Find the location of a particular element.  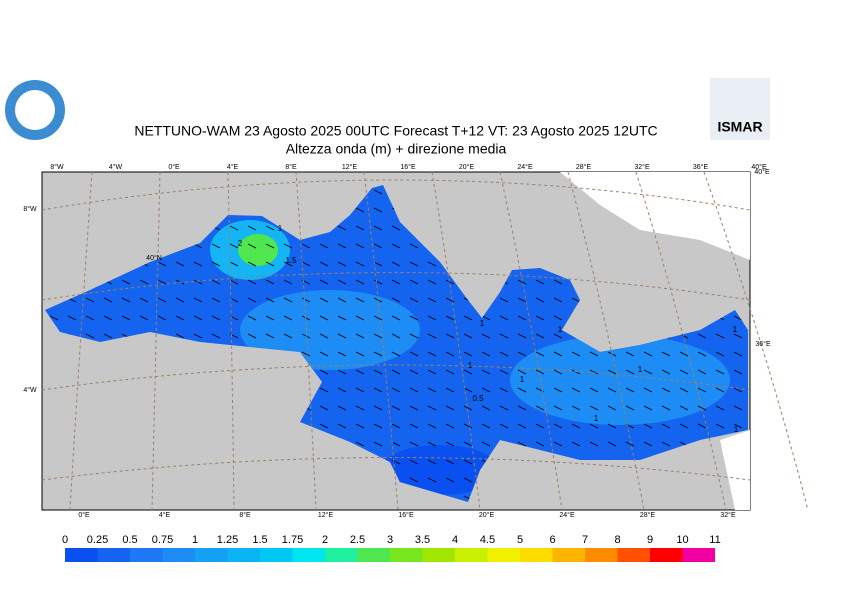

coord-label: 36°E is located at coordinates (701, 167).